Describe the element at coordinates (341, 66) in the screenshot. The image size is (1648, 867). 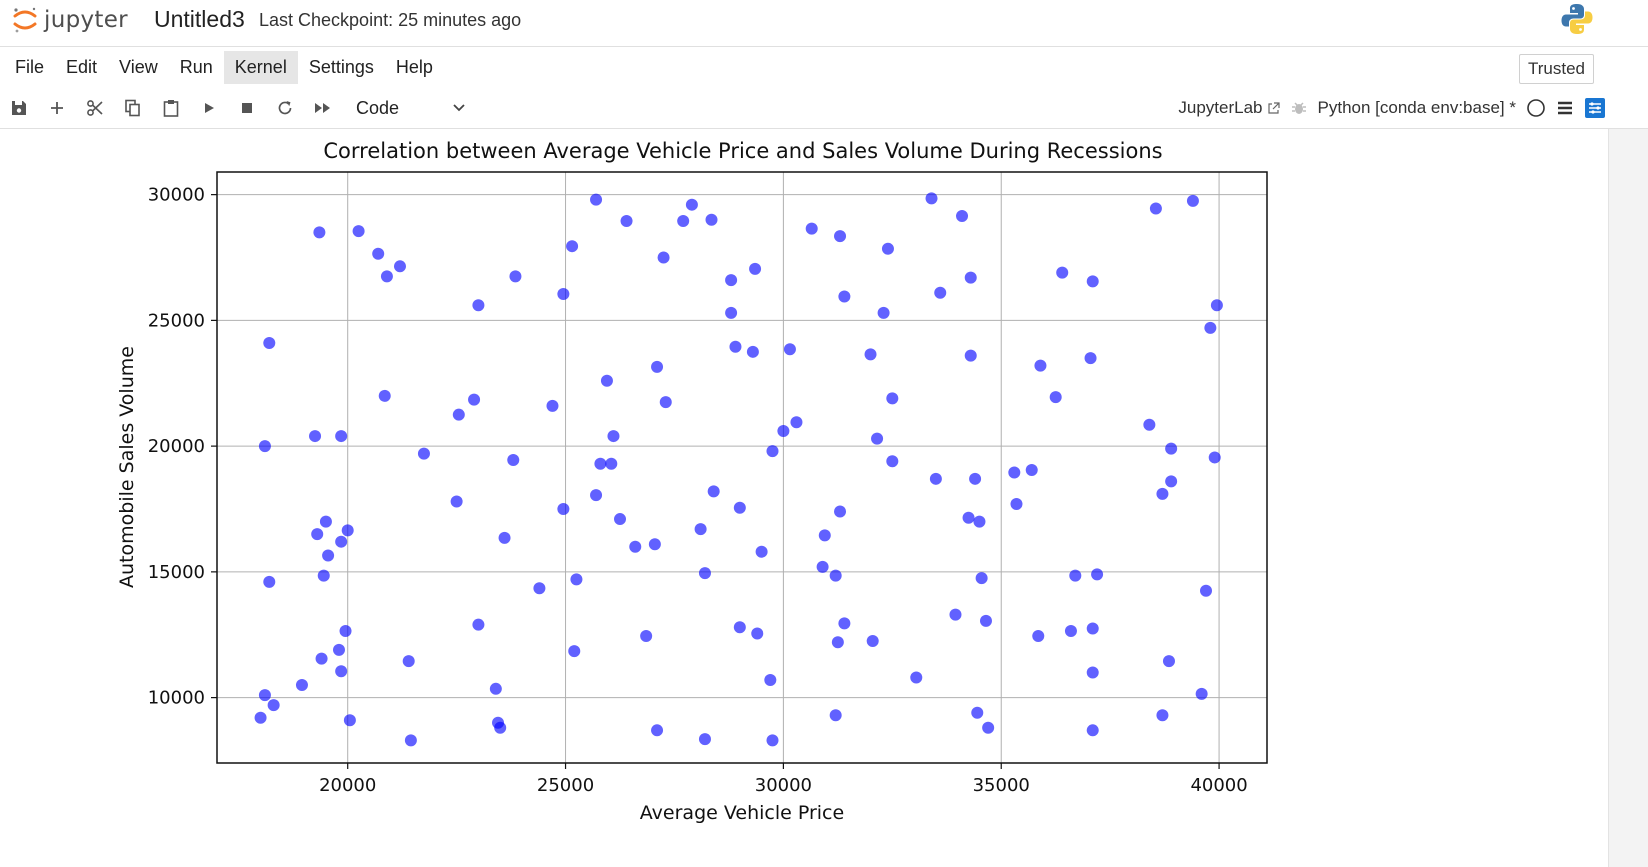
I see `menu-settings: Settings` at that location.